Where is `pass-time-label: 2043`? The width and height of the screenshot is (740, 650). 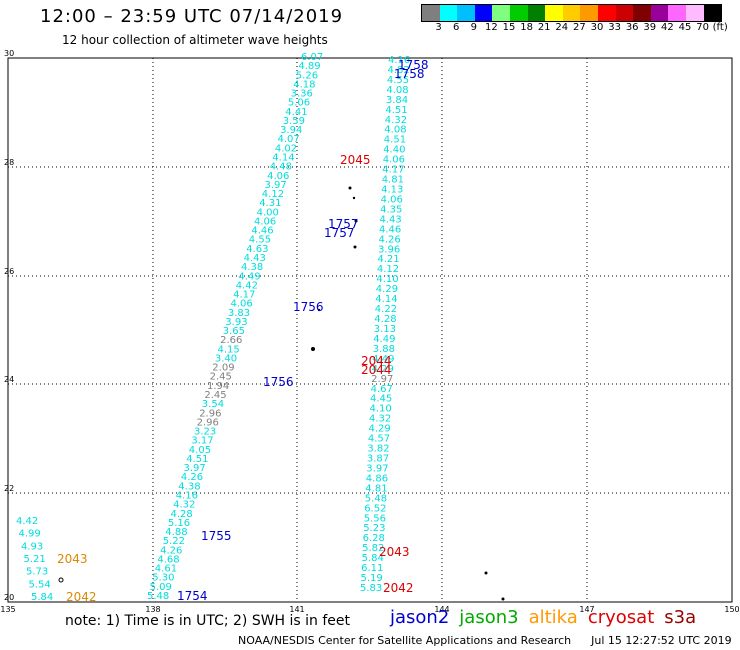
pass-time-label: 2043 is located at coordinates (72, 559).